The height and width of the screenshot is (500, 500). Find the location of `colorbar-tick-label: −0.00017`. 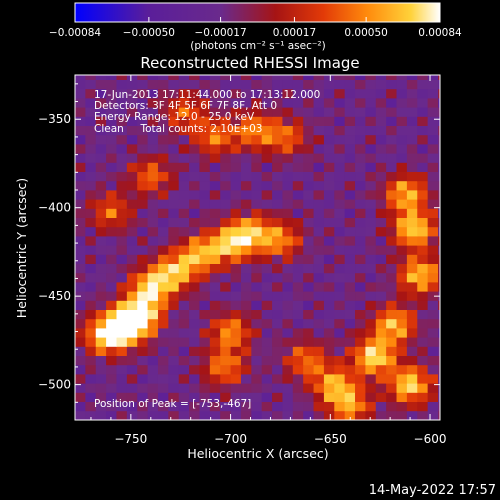

colorbar-tick-label: −0.00017 is located at coordinates (220, 33).